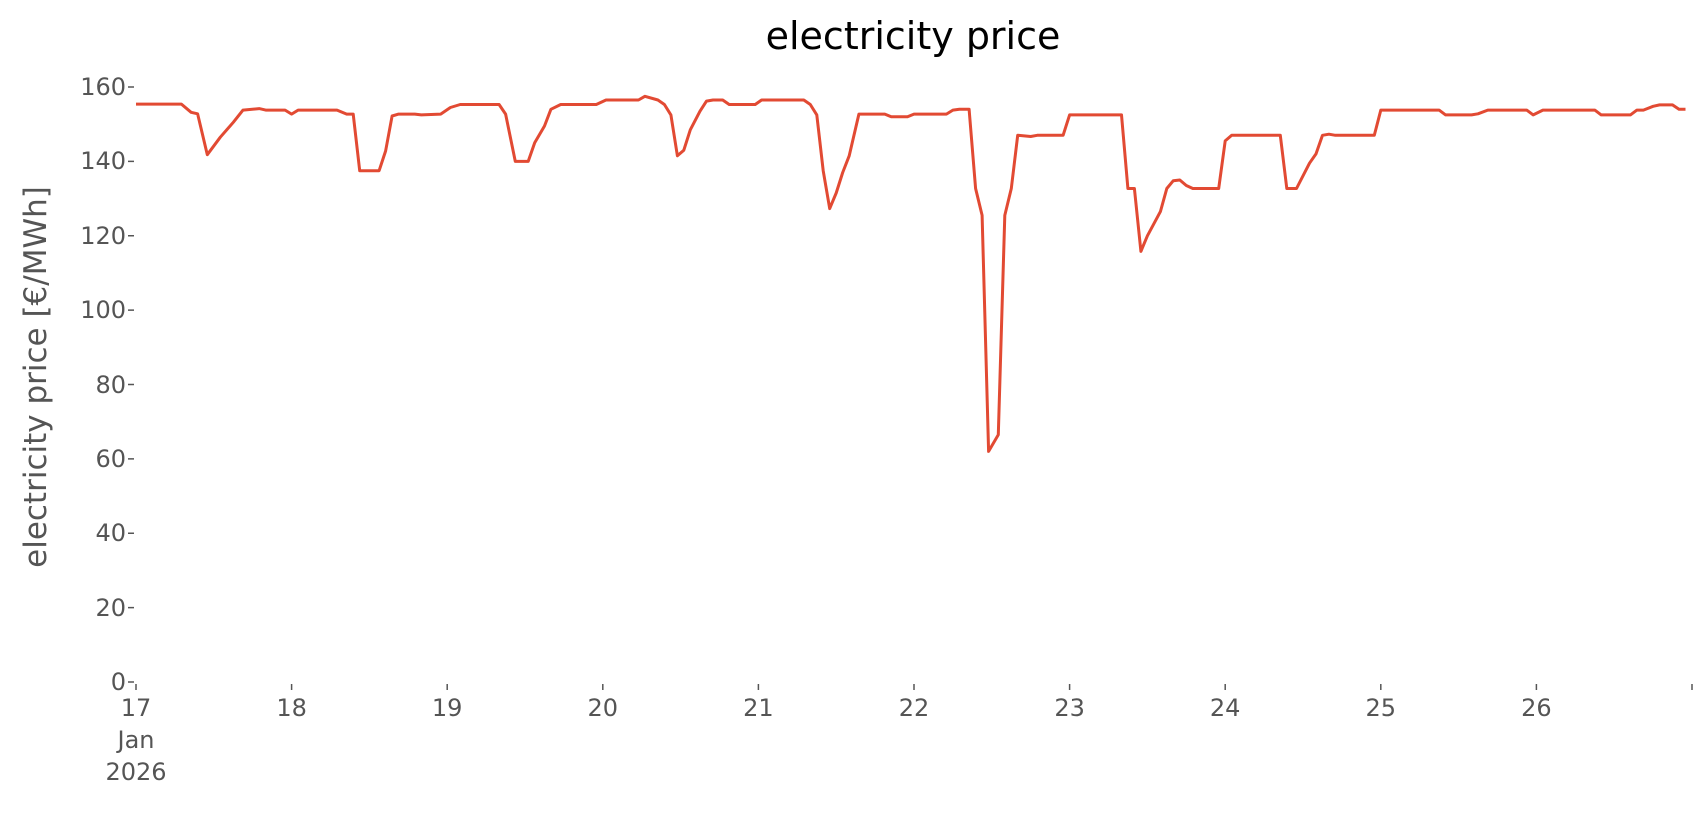  Describe the element at coordinates (136, 708) in the screenshot. I see `x-tick-day: 17` at that location.